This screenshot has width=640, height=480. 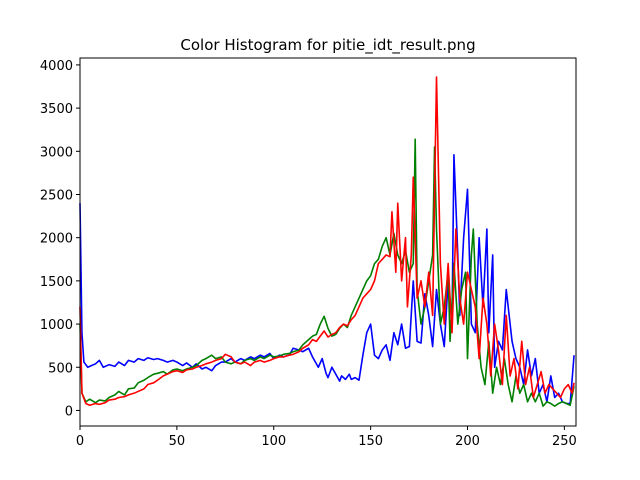 What do you see at coordinates (273, 441) in the screenshot?
I see `x-tick-label: 100` at bounding box center [273, 441].